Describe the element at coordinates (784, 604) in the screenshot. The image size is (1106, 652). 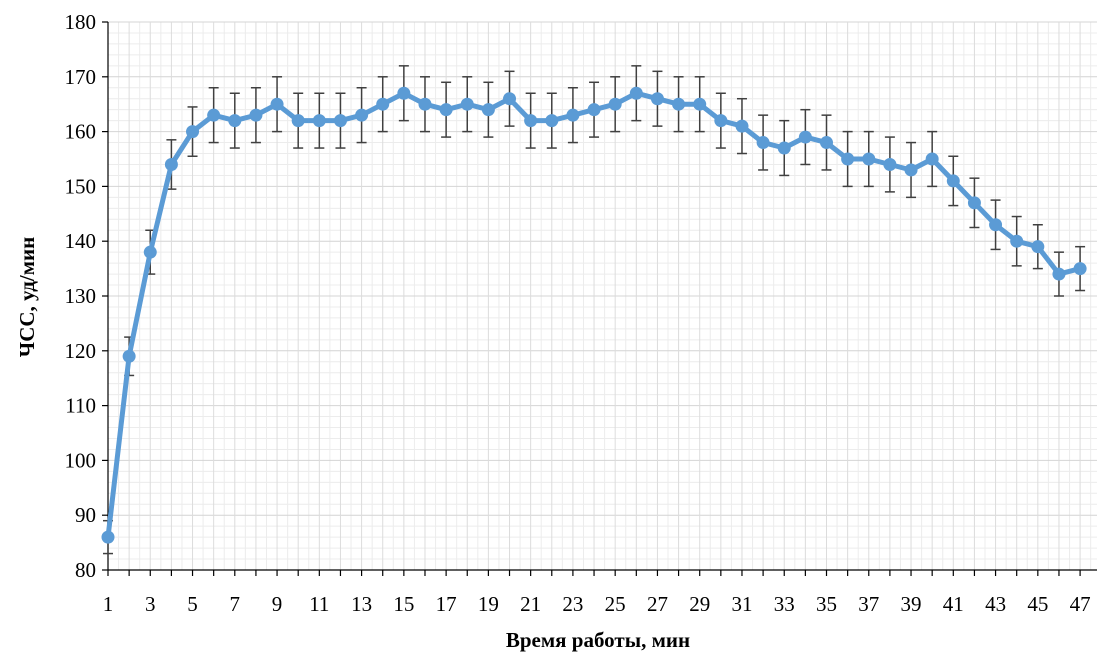
I see `x-tick-label: 33` at that location.